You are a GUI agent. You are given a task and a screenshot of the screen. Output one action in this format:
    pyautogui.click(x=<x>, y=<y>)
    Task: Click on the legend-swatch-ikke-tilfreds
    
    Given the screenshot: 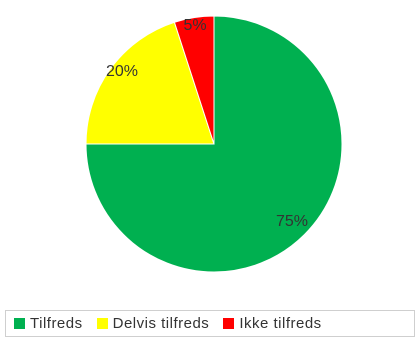 What is the action you would take?
    pyautogui.click(x=229, y=323)
    